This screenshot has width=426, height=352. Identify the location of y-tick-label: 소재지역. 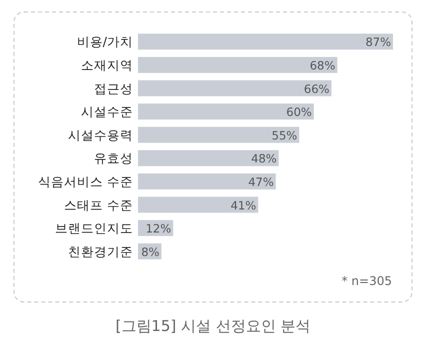
(107, 64).